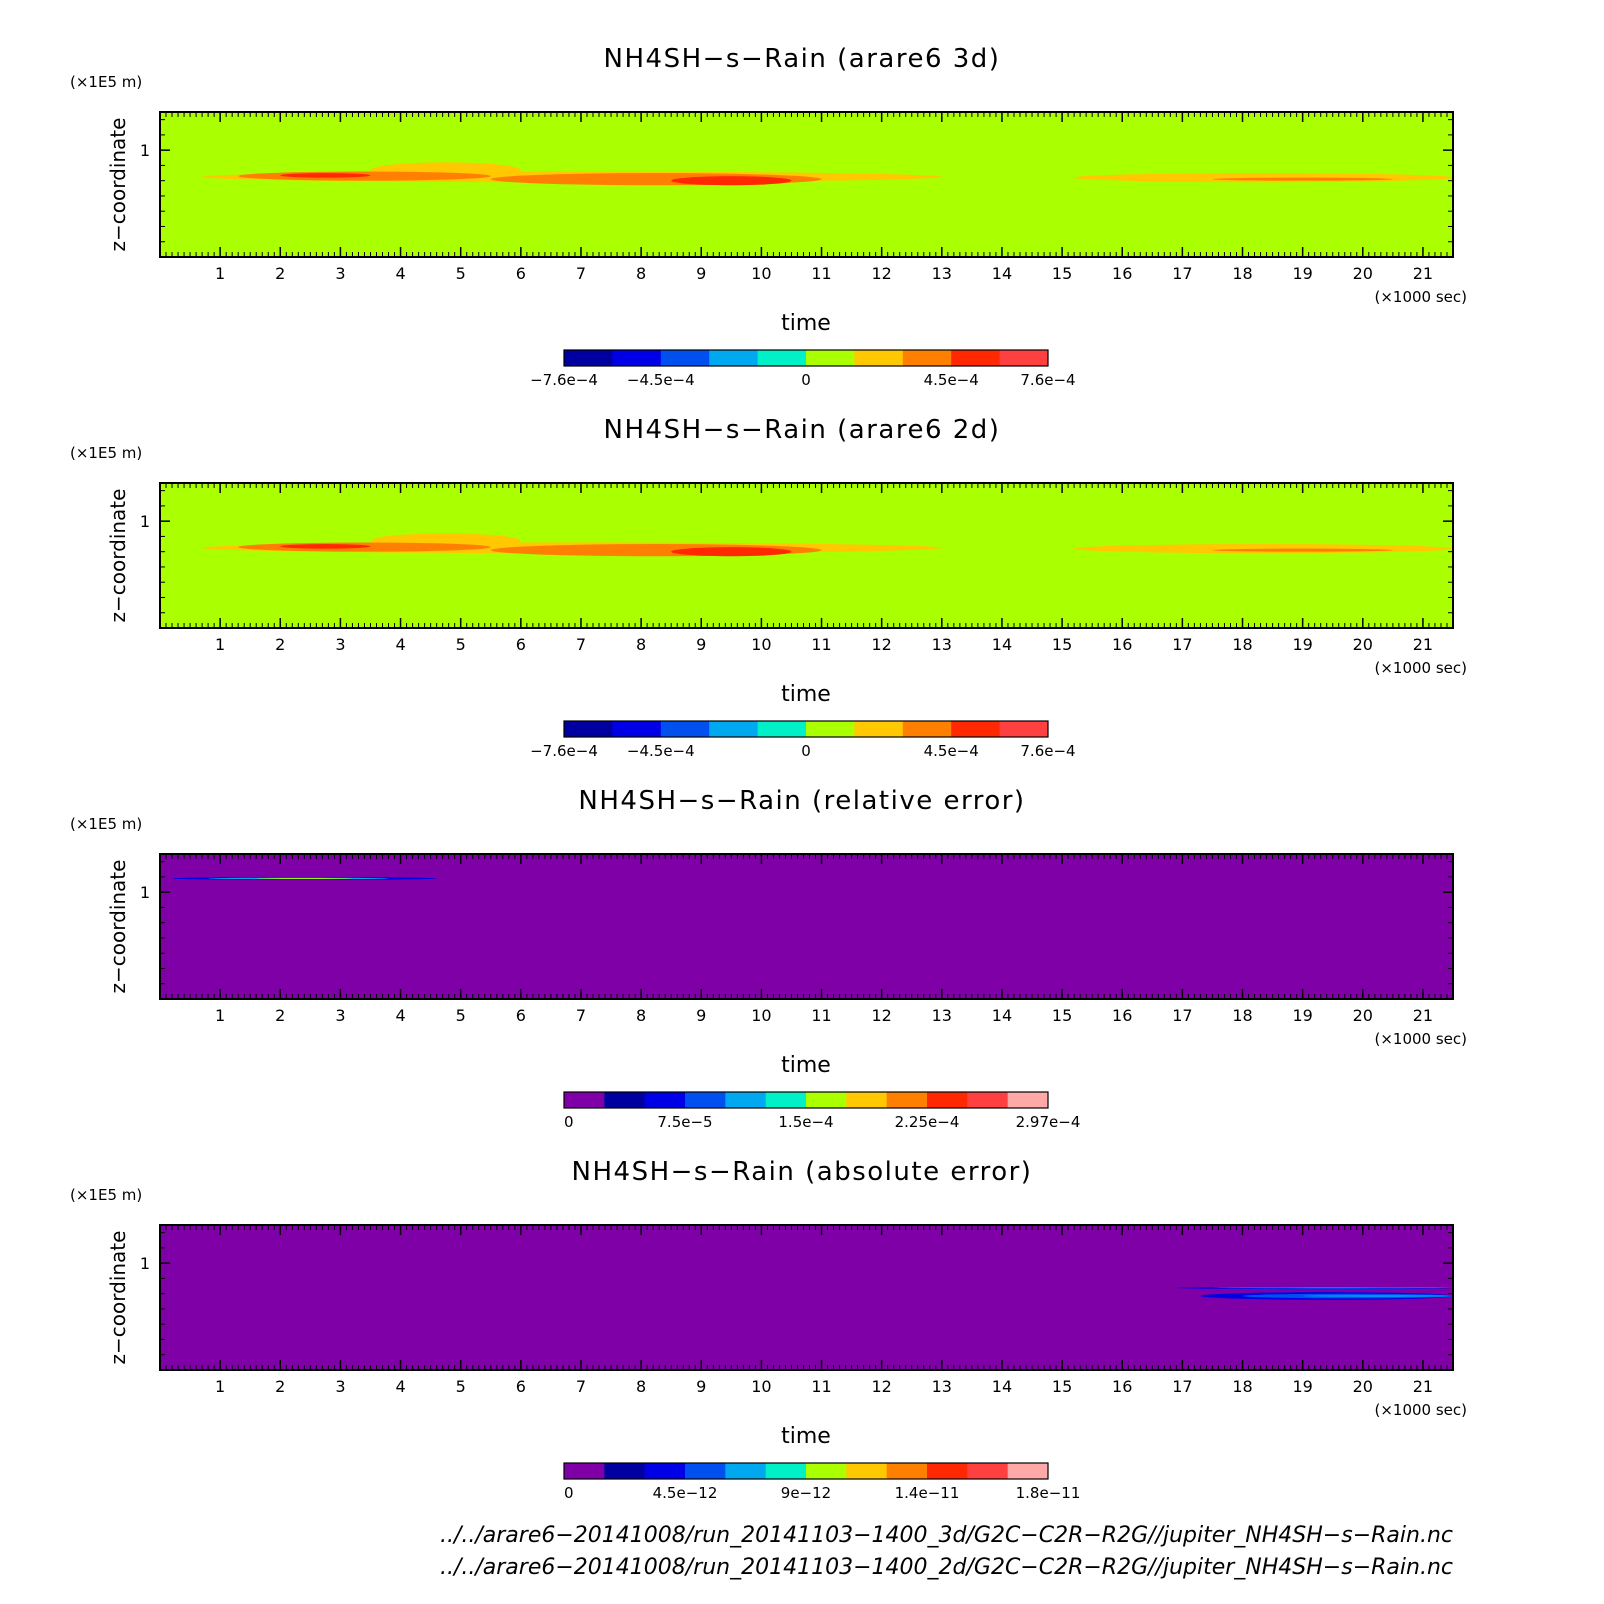 Image resolution: width=1604 pixels, height=1604 pixels. What do you see at coordinates (801, 801) in the screenshot?
I see `chart-title: NH4SH−s−Rain (relative error)` at bounding box center [801, 801].